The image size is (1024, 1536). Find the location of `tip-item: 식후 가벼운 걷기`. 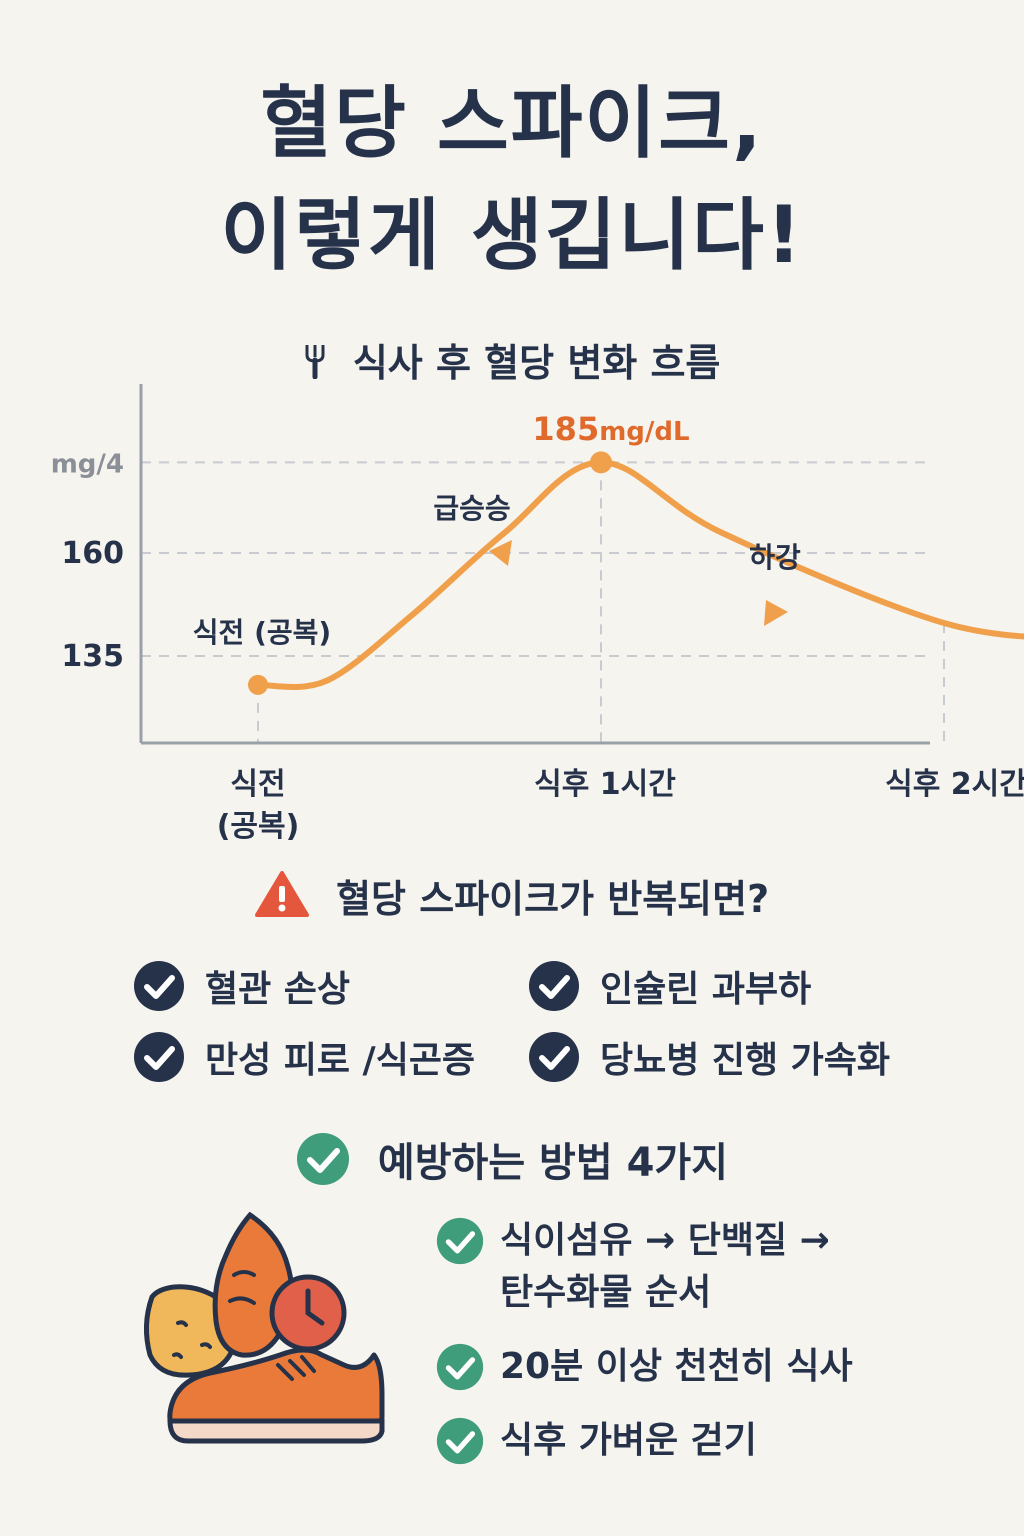

tip-item: 식후 가벼운 걷기 is located at coordinates (668, 1441).